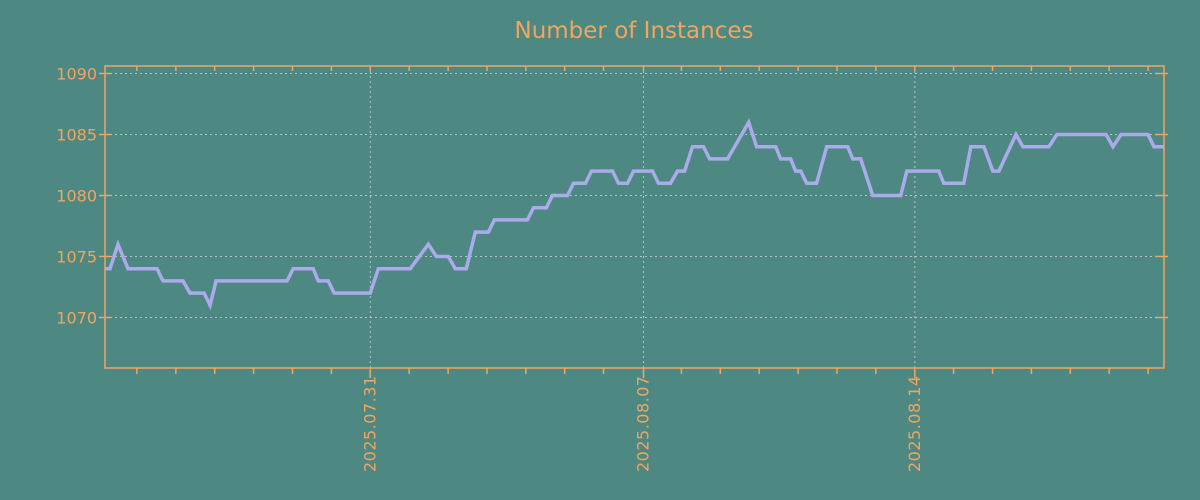  I want to click on y-axis-label: 1090, so click(76, 74).